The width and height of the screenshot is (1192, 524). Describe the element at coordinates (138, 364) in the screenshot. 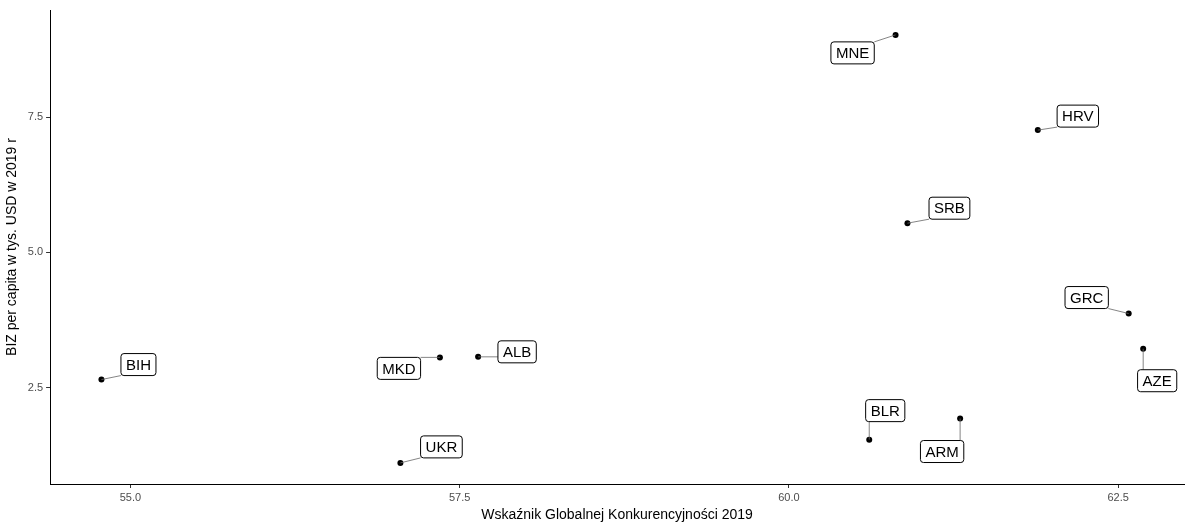

I see `annotation: BIH` at that location.